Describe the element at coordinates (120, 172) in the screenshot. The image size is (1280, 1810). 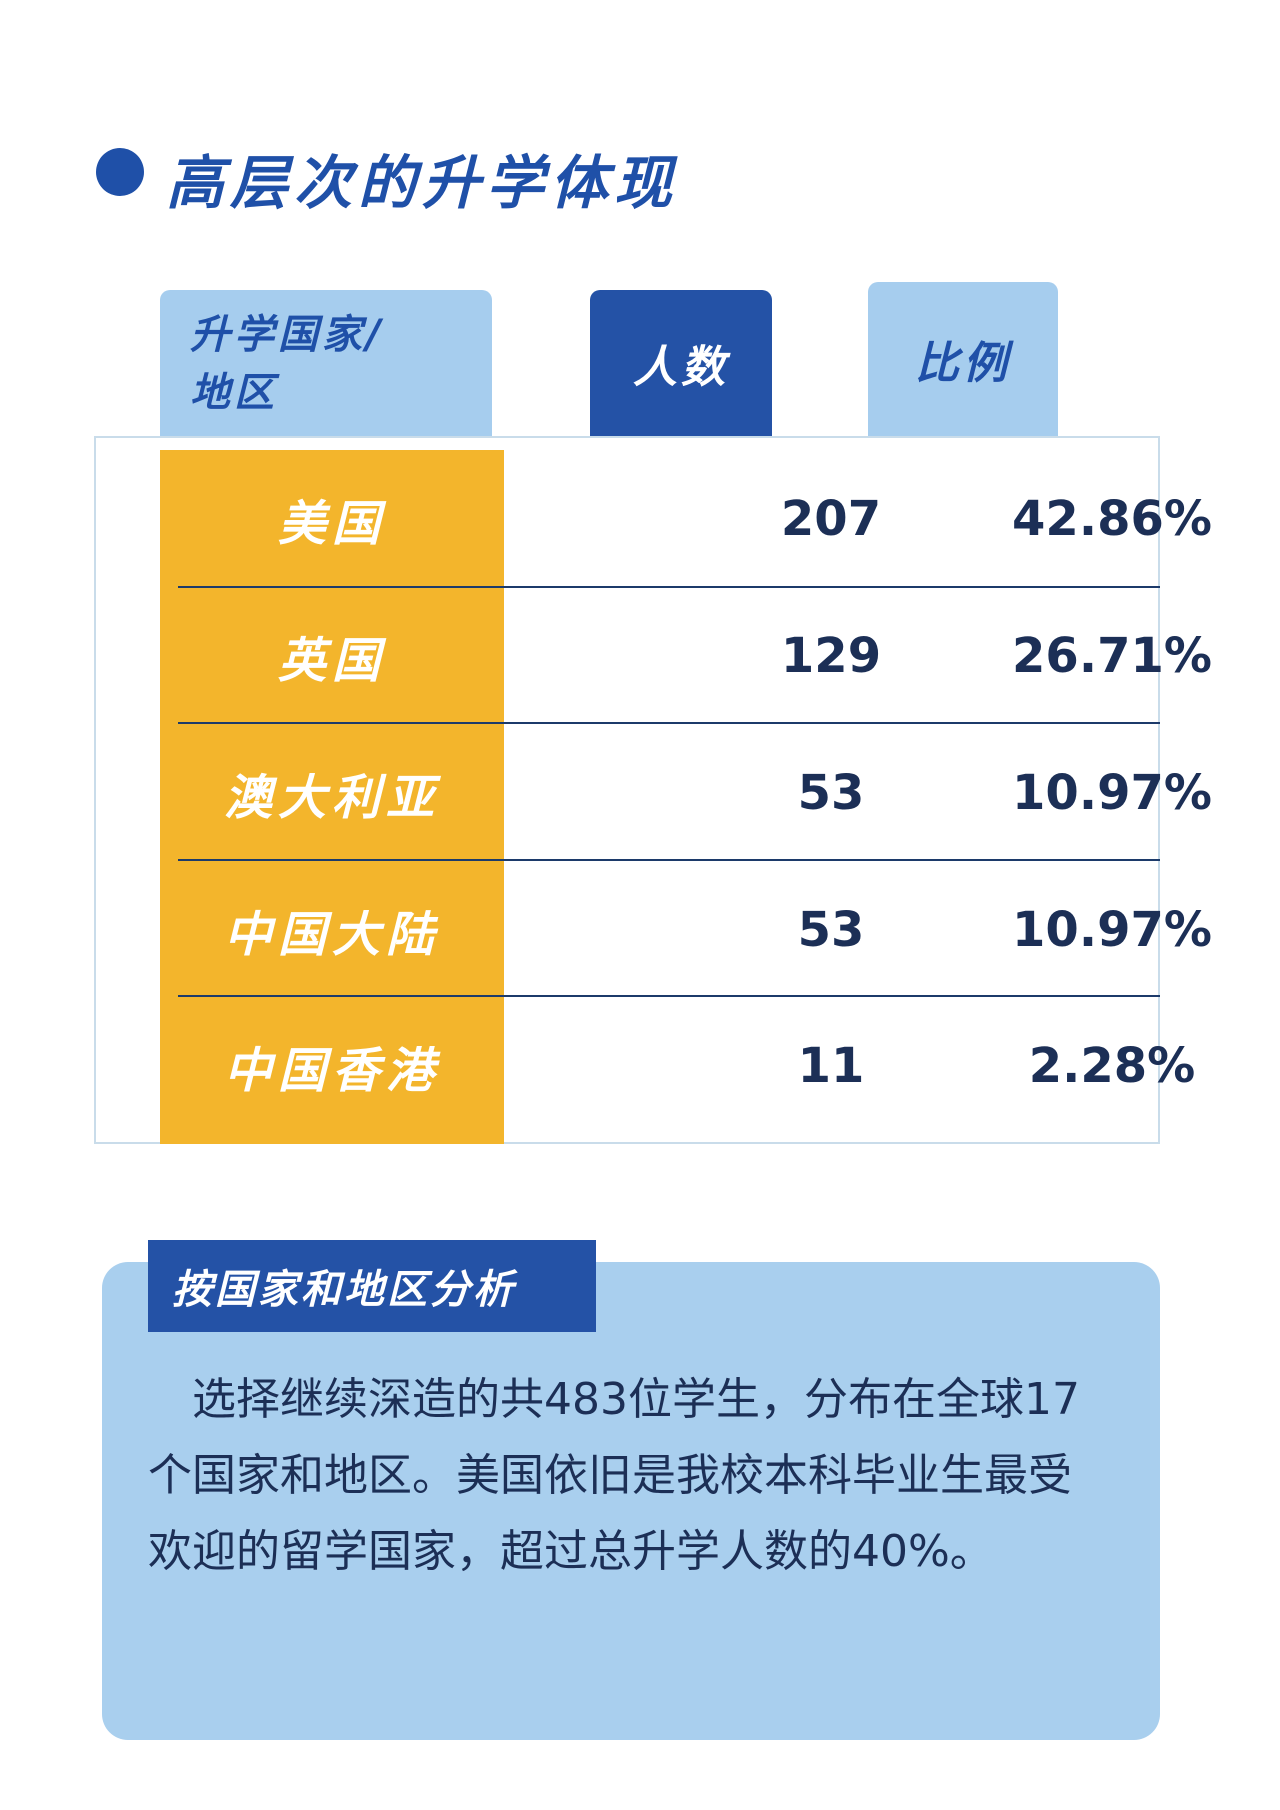
I see `title-bullet-icon` at that location.